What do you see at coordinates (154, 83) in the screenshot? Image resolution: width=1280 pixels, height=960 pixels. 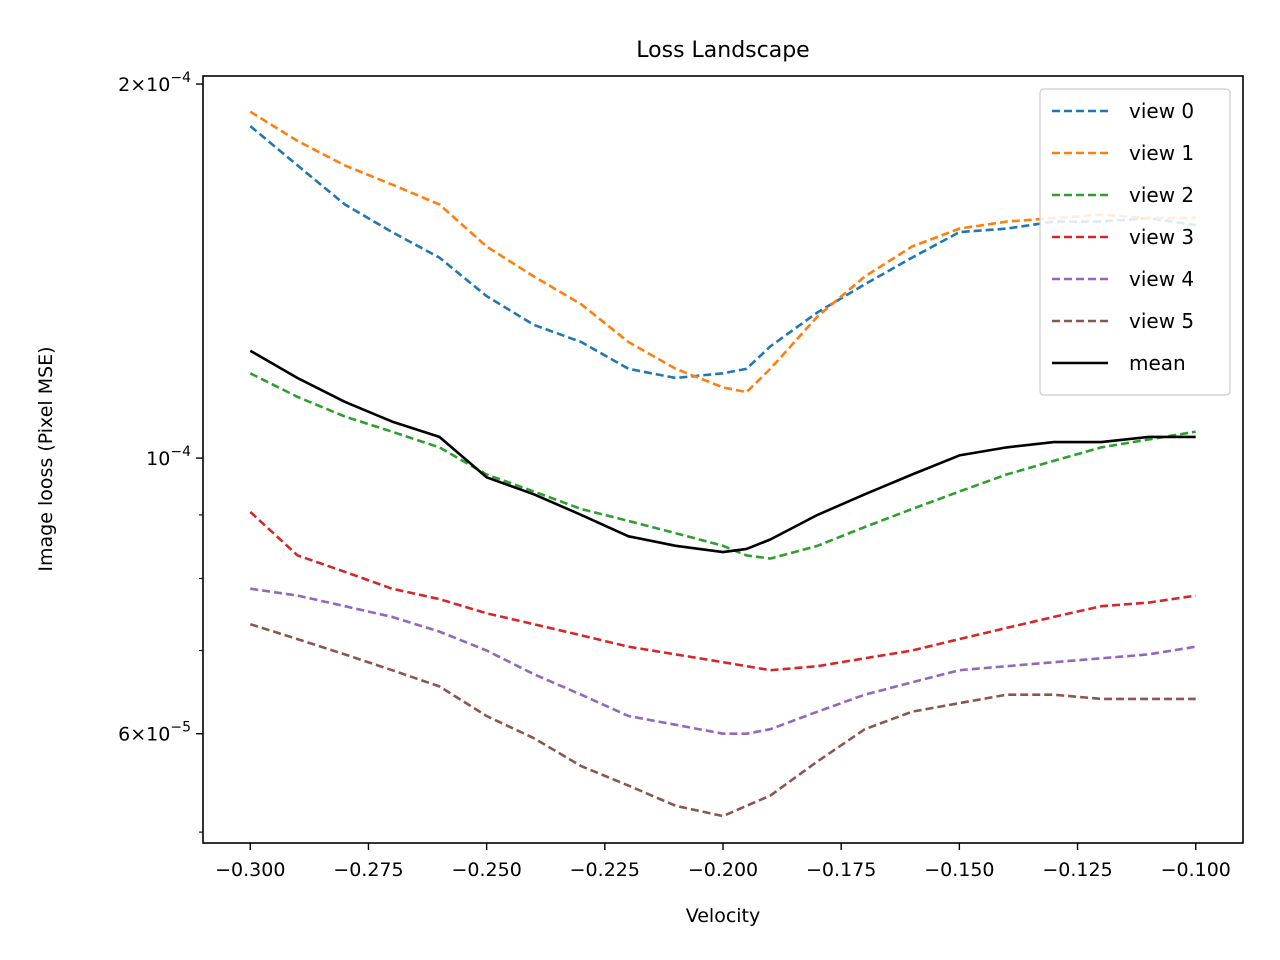 I see `y-tick-label: 2×10⁻⁴` at bounding box center [154, 83].